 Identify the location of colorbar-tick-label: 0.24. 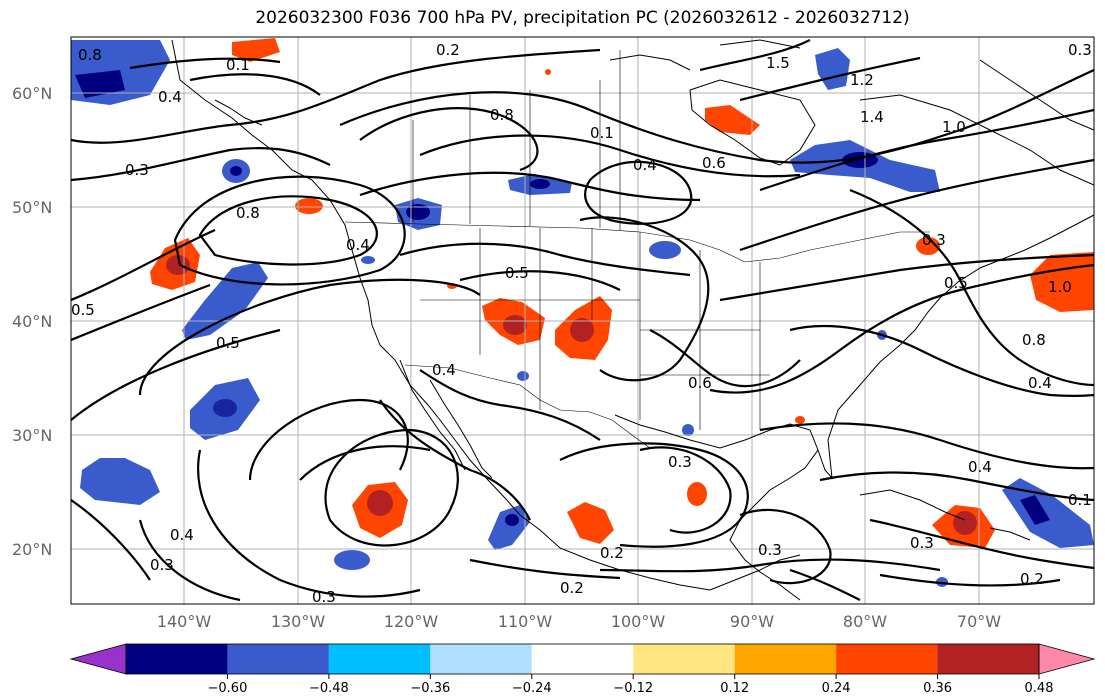
(836, 688).